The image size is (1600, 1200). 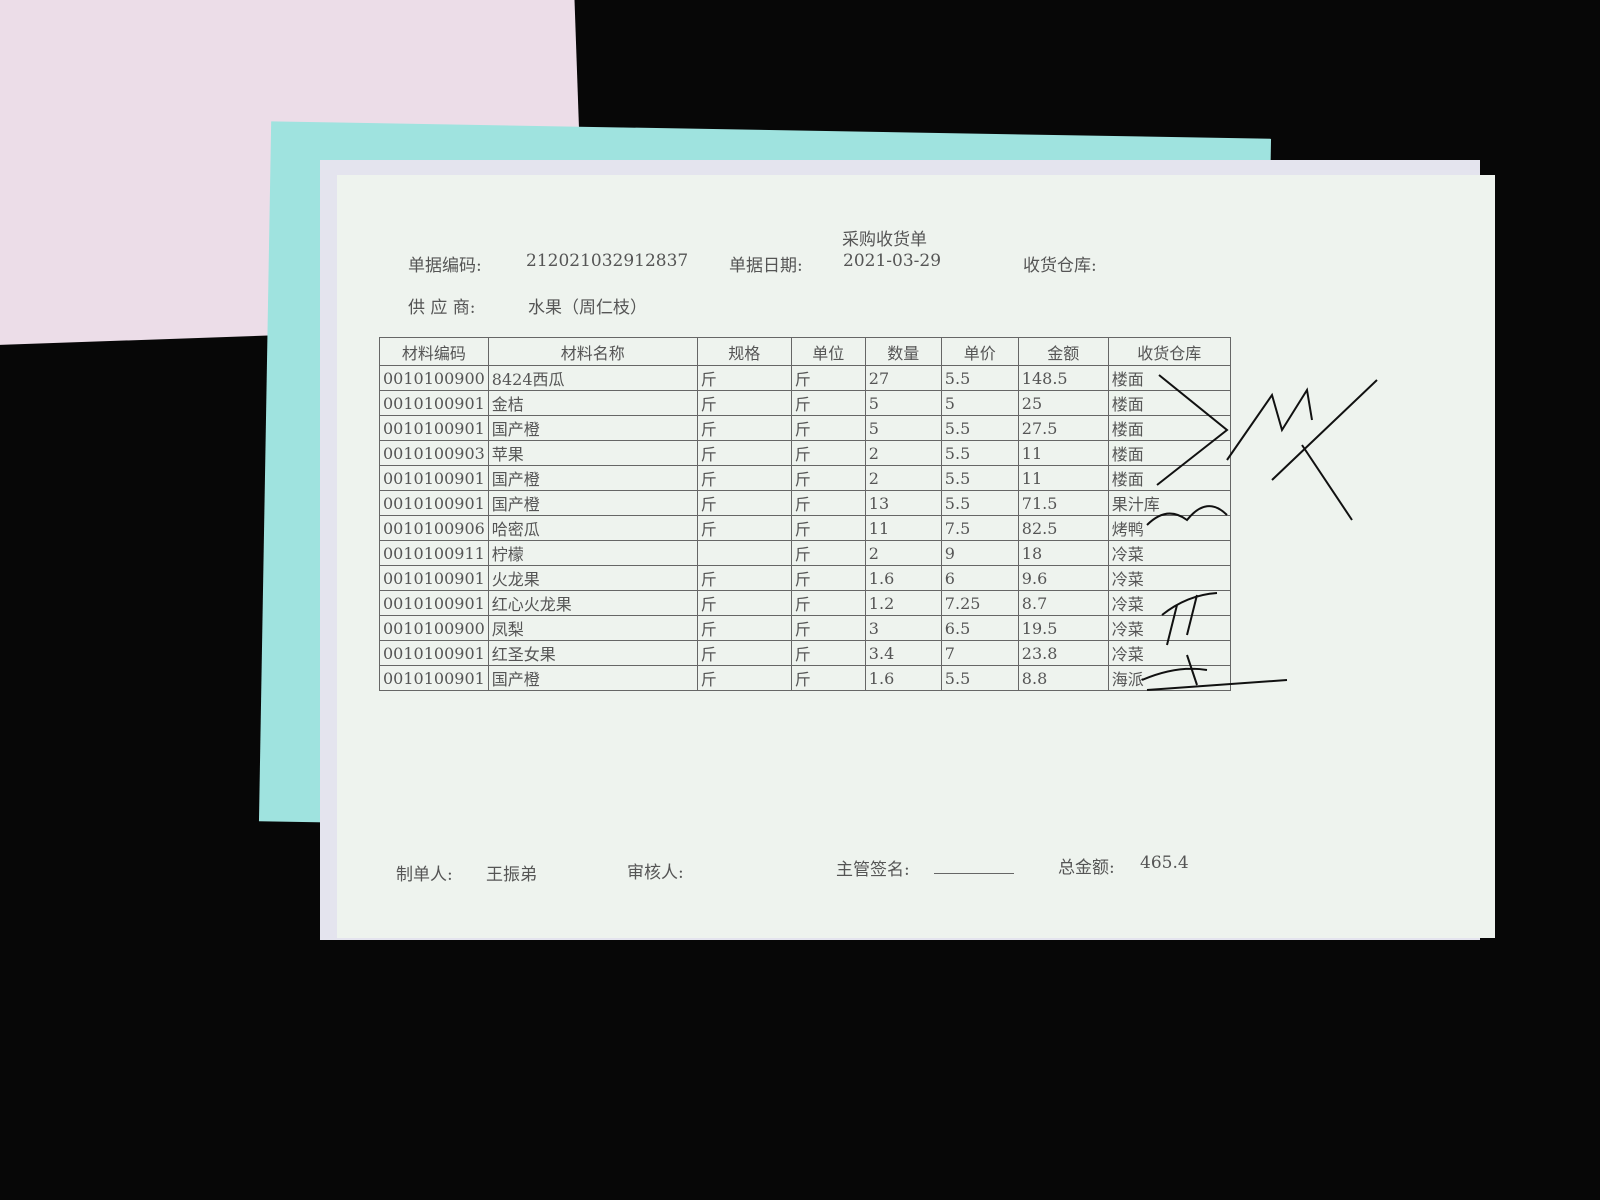 What do you see at coordinates (587, 308) in the screenshot?
I see `value: 水果（周仁枝）` at bounding box center [587, 308].